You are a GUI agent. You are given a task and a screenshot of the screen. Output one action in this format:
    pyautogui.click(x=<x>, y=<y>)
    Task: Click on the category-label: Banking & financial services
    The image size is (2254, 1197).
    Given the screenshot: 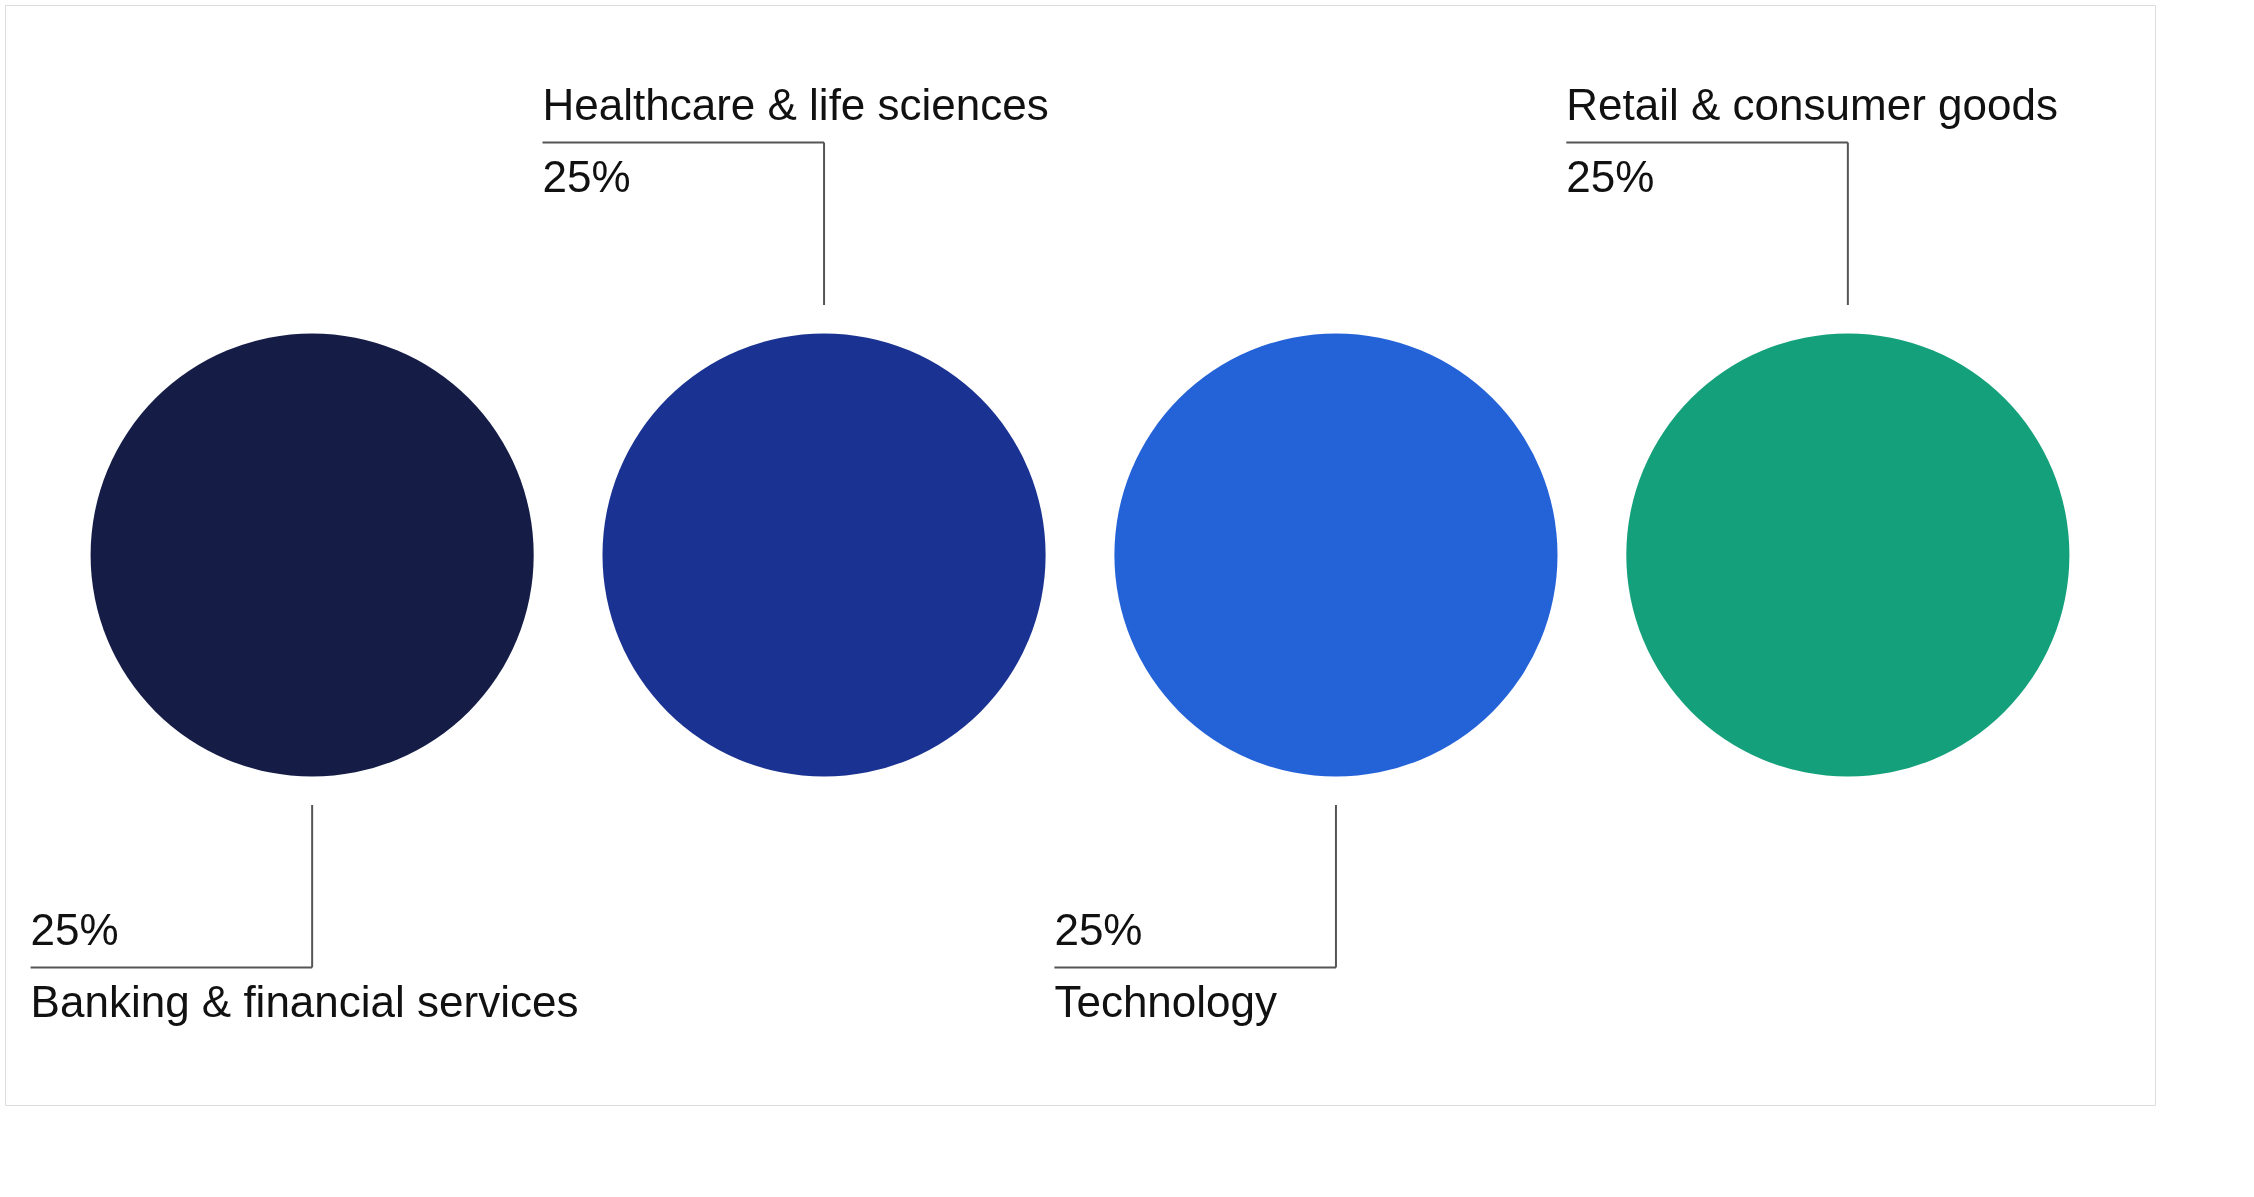 What is the action you would take?
    pyautogui.click(x=304, y=1001)
    